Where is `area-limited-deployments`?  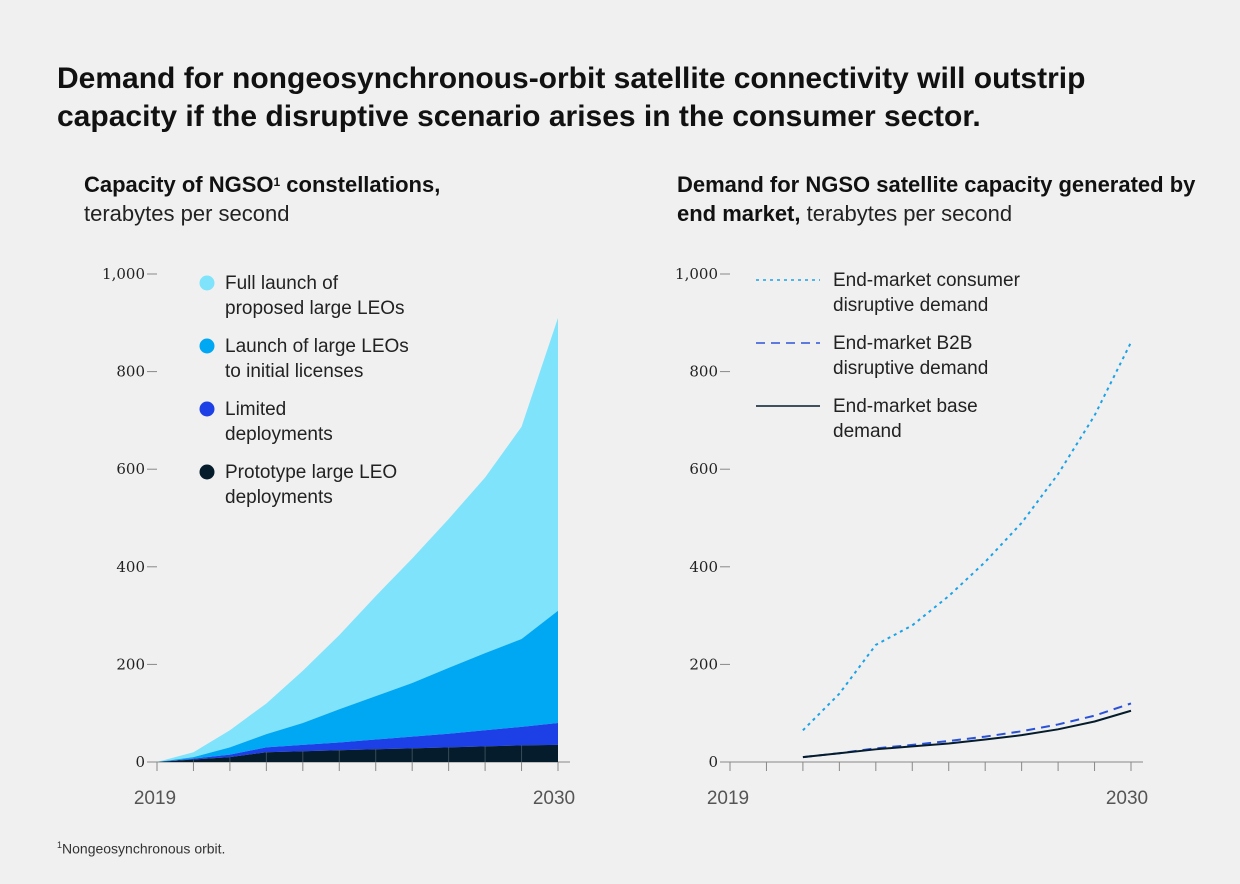 area-limited-deployments is located at coordinates (357, 742).